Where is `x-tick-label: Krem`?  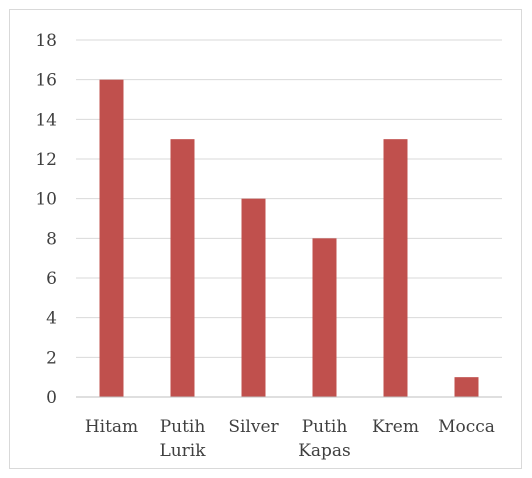 x-tick-label: Krem is located at coordinates (395, 427).